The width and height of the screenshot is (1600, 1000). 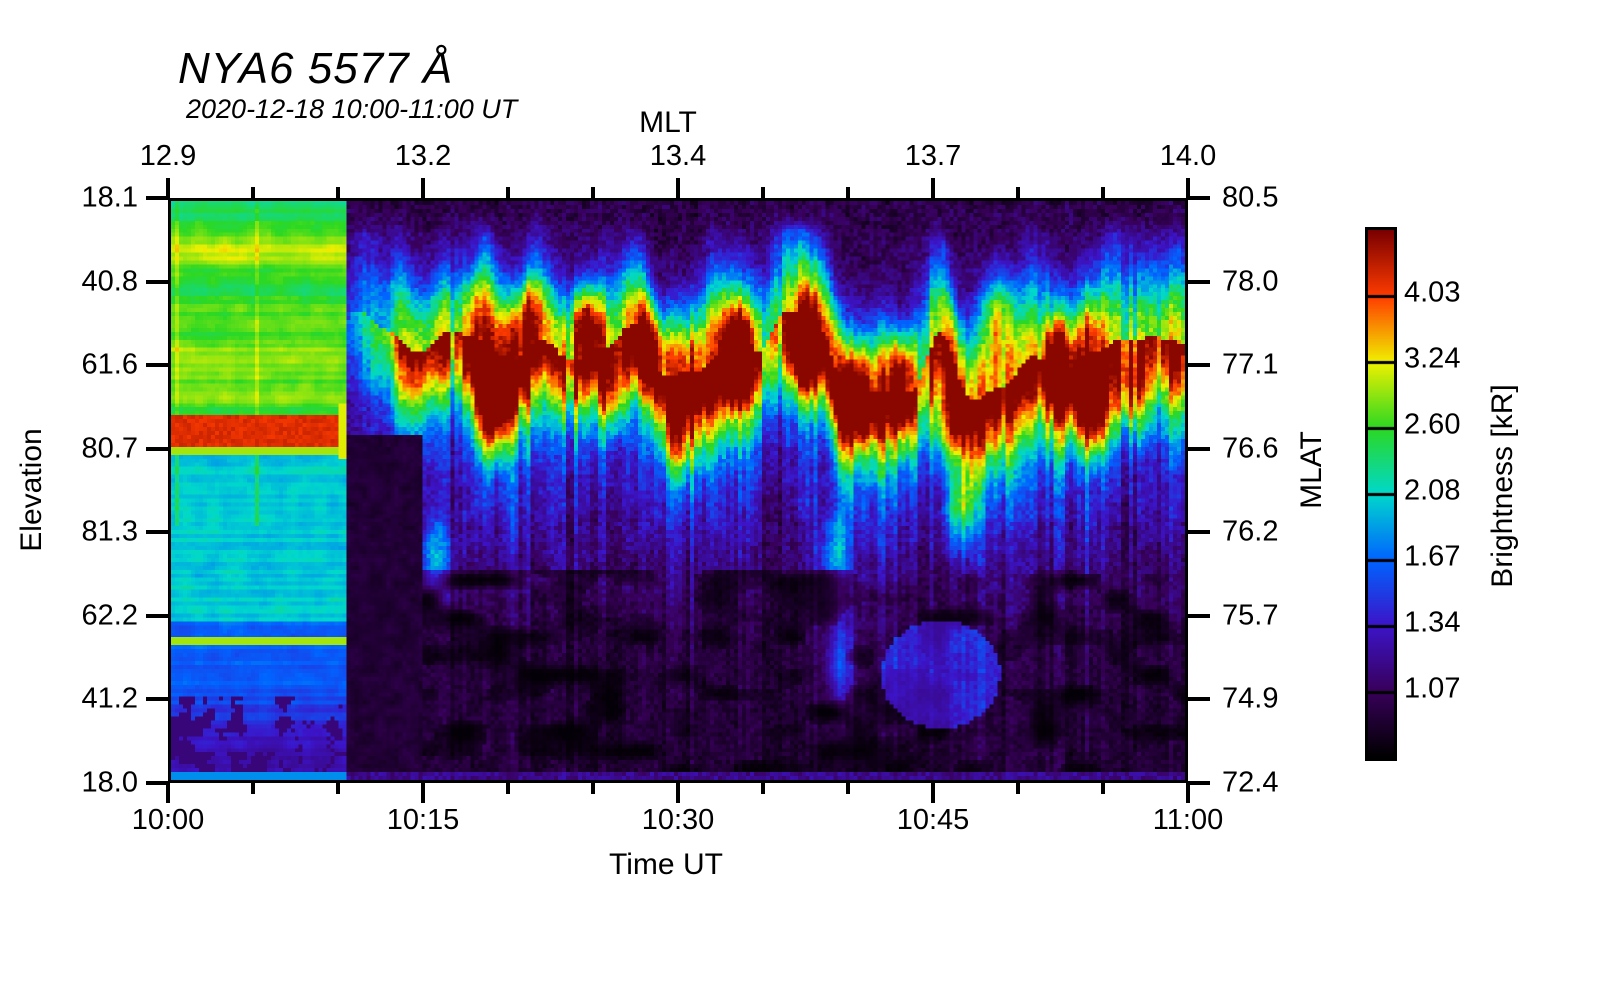 I want to click on mlt-tick-label: 14.0, so click(x=1188, y=156).